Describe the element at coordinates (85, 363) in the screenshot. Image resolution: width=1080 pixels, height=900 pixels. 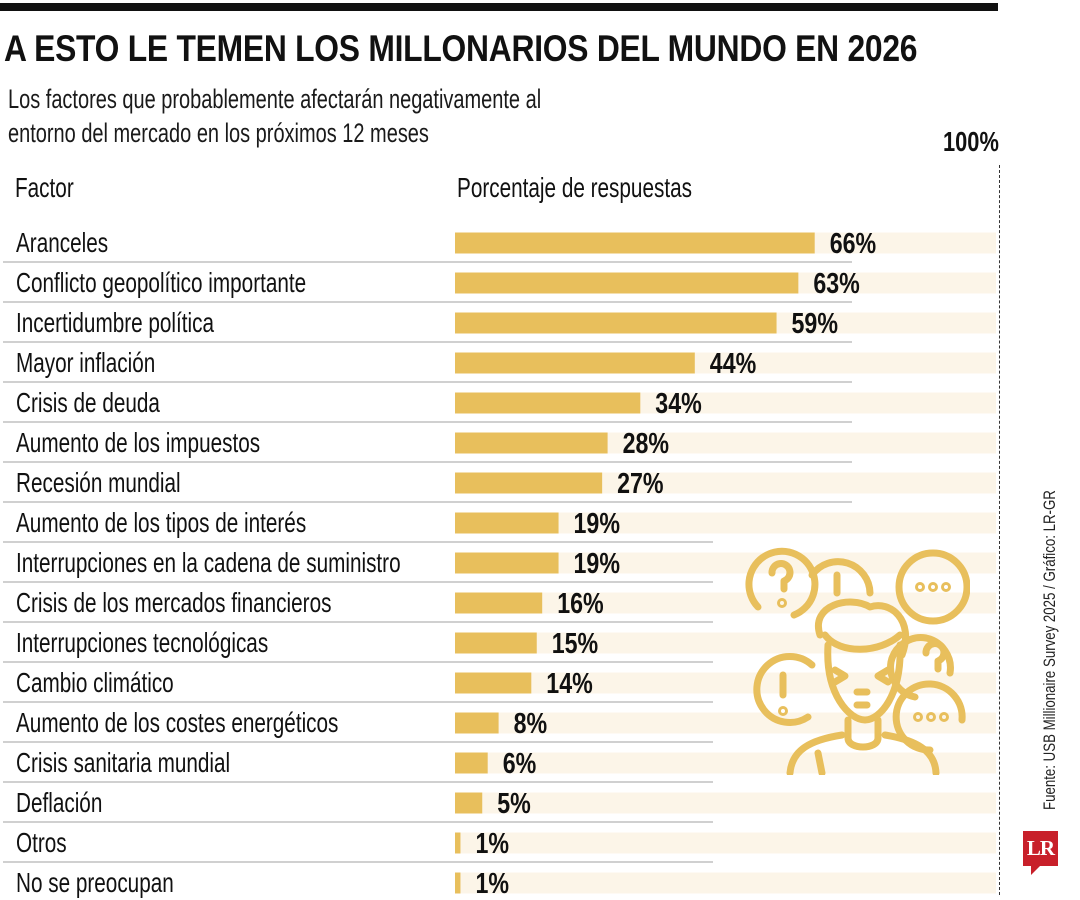
I see `category-label: Mayor inflación` at that location.